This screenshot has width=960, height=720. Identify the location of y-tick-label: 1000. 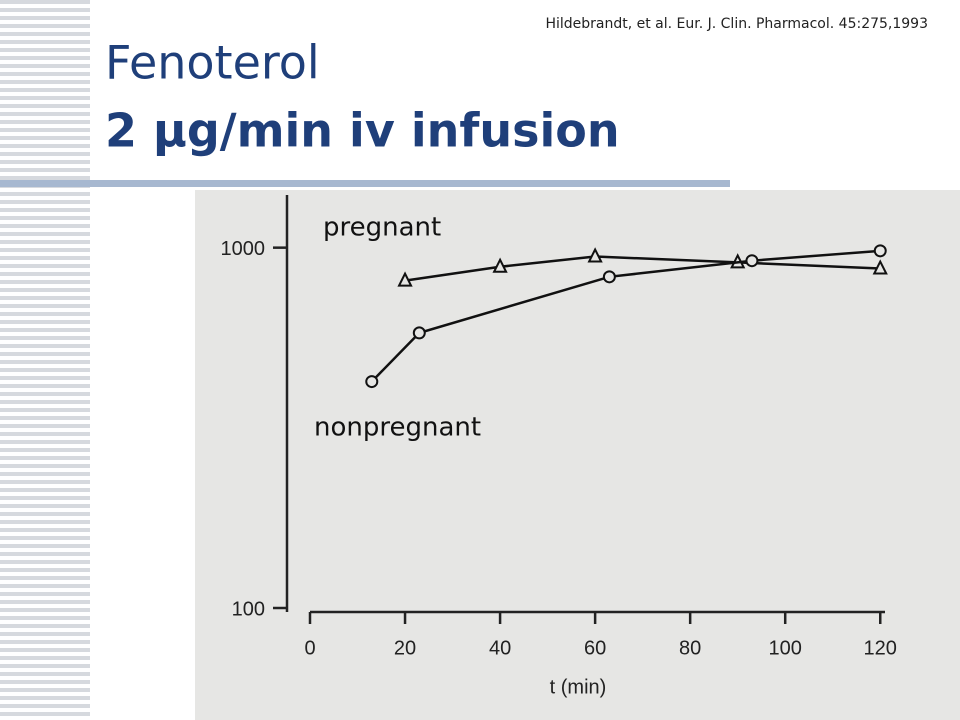
(243, 249).